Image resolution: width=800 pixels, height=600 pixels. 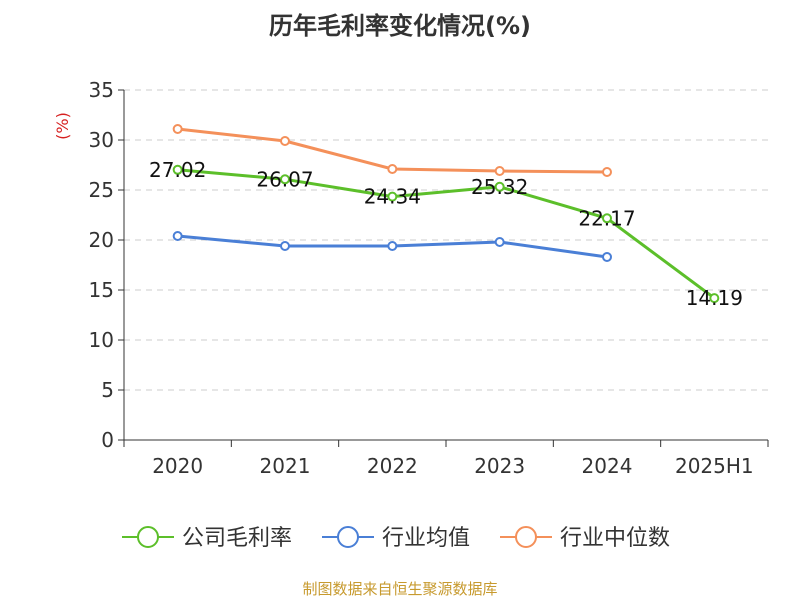 I want to click on data-label: 25.32, so click(x=499, y=187).